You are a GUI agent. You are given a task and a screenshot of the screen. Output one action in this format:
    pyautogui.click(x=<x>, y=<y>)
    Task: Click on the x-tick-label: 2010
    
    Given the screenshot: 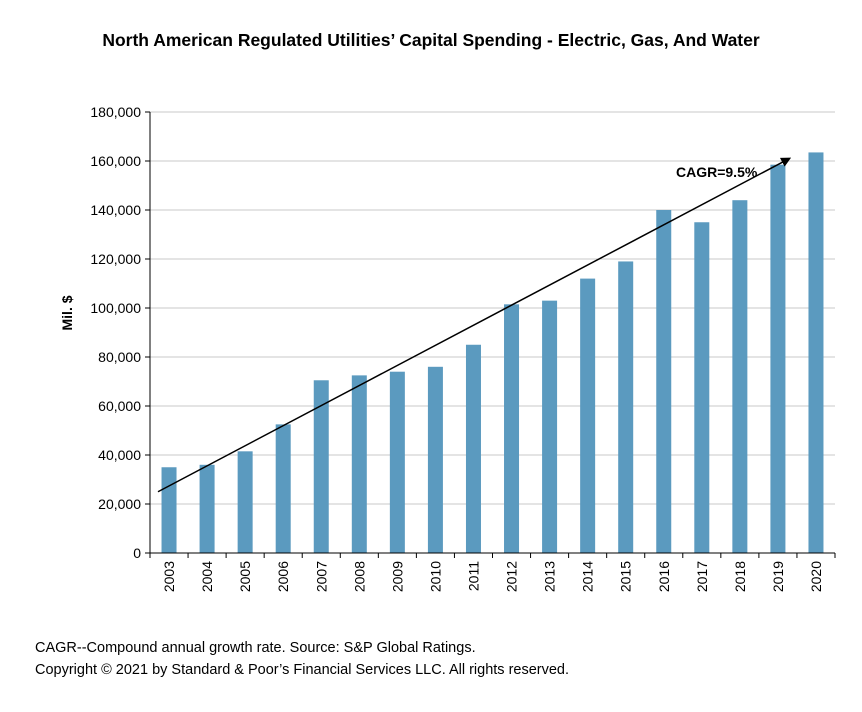 What is the action you would take?
    pyautogui.click(x=435, y=576)
    